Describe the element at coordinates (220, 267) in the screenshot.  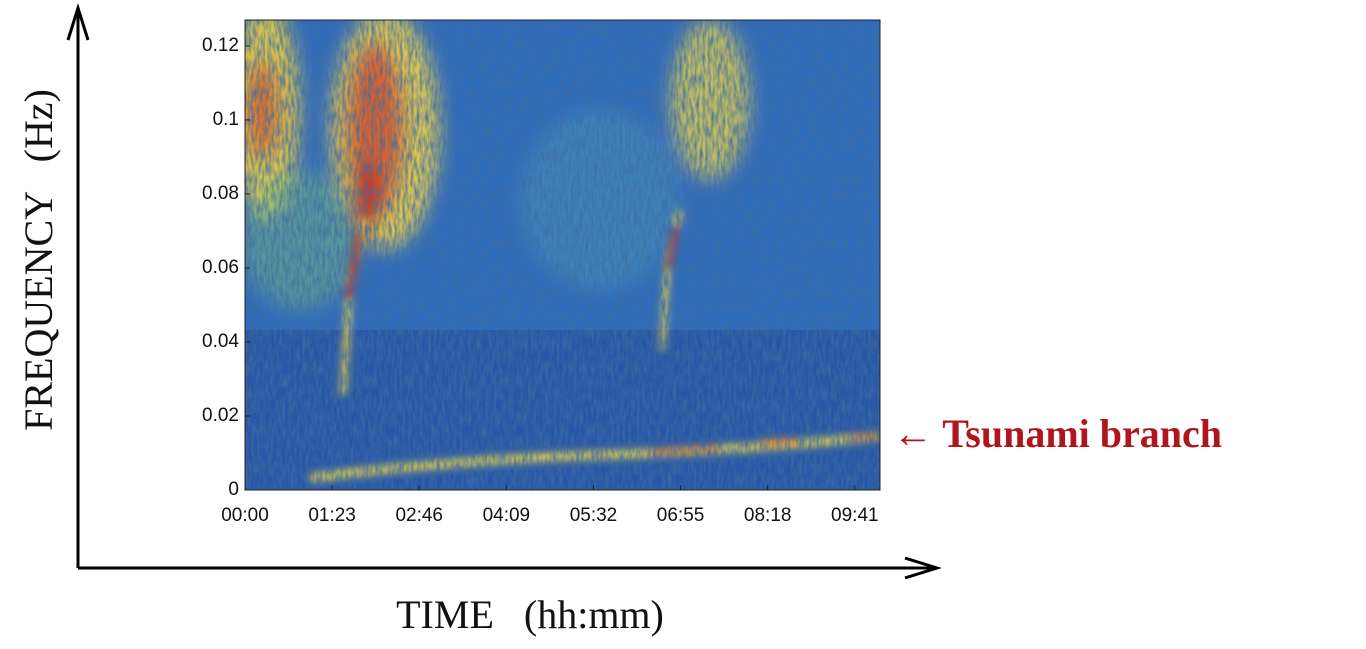
I see `y-tick-label: 0.06` at that location.